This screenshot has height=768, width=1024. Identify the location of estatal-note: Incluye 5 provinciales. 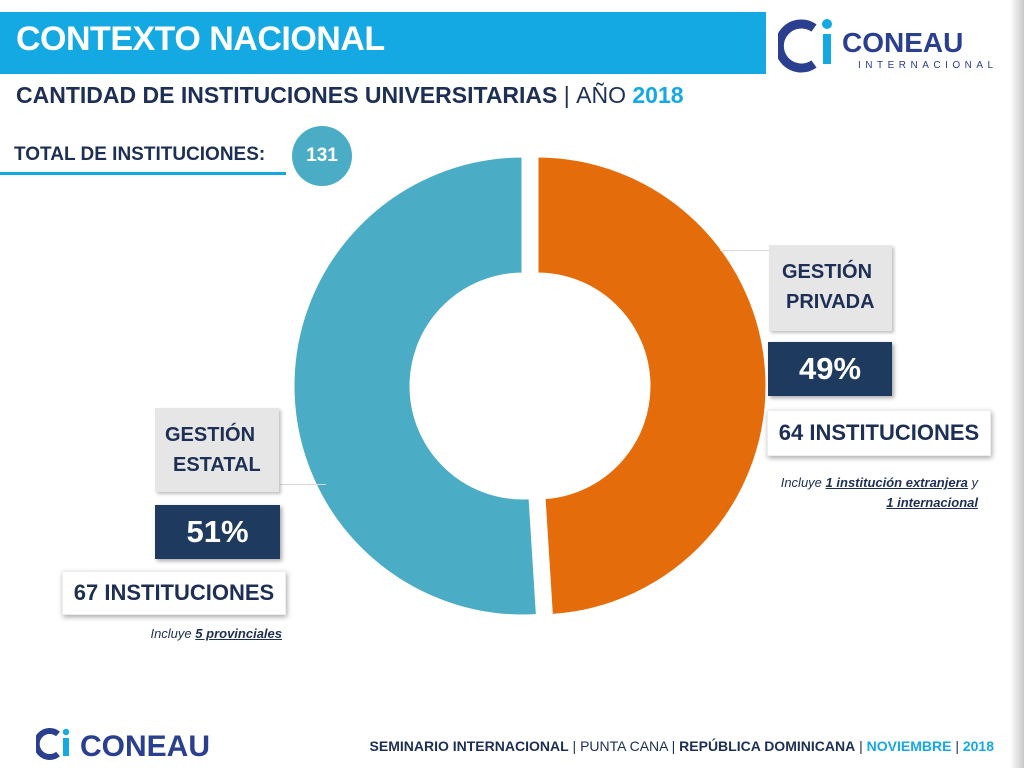
(182, 633).